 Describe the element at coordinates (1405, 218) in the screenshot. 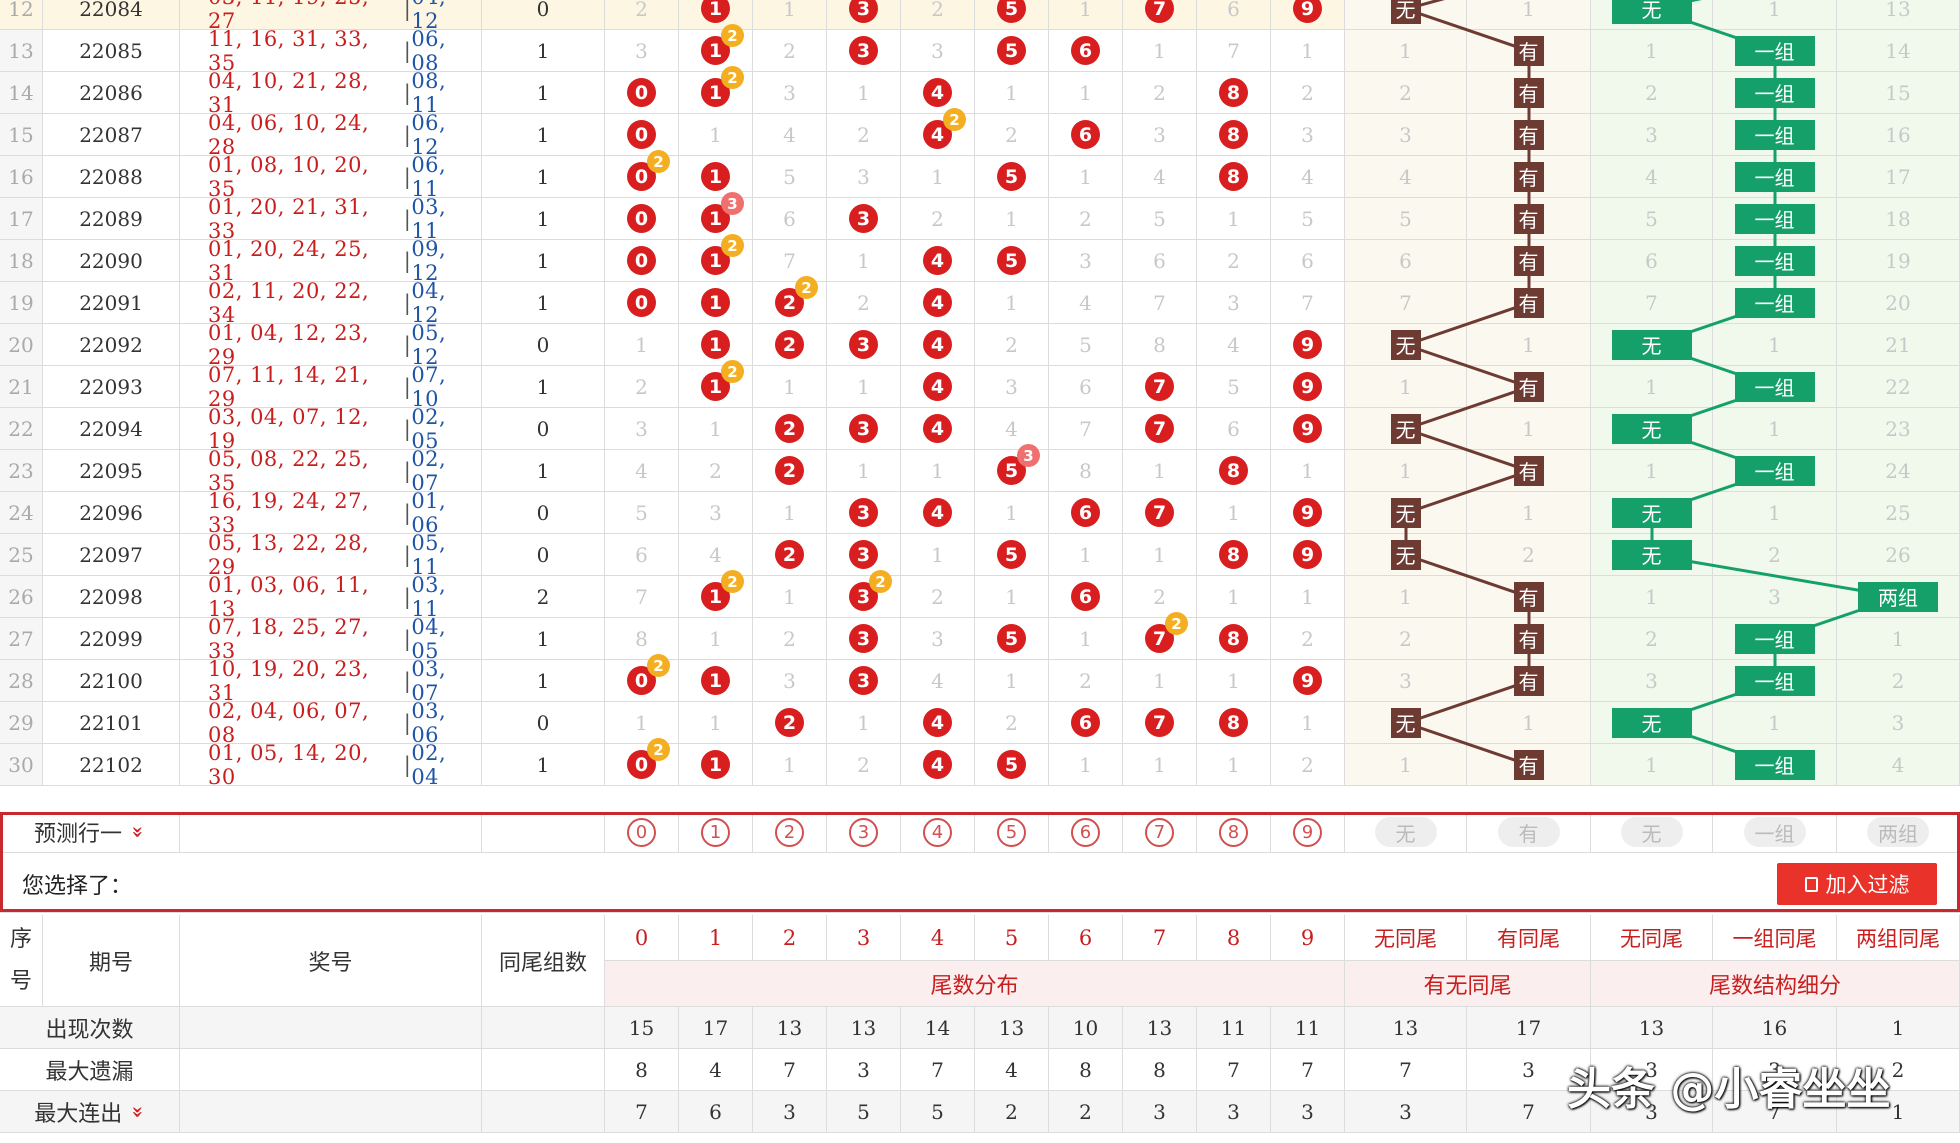

I see `miss-count: 5` at that location.